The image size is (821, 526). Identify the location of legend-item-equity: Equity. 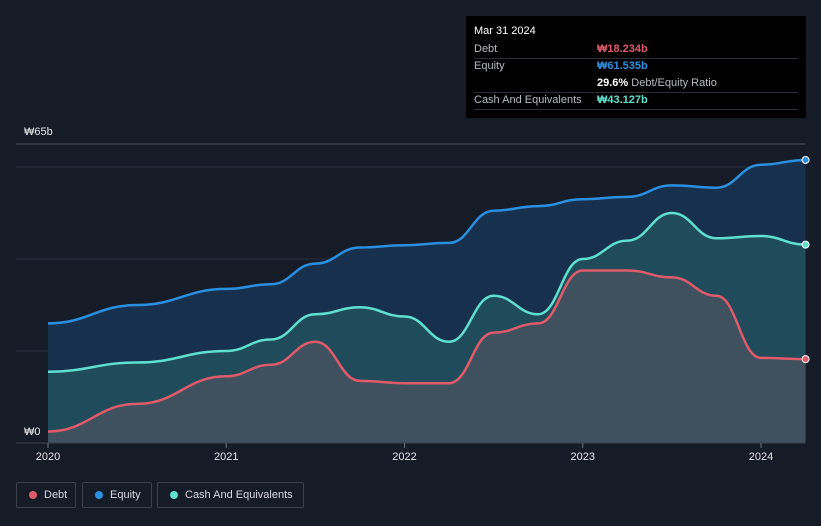
(117, 495).